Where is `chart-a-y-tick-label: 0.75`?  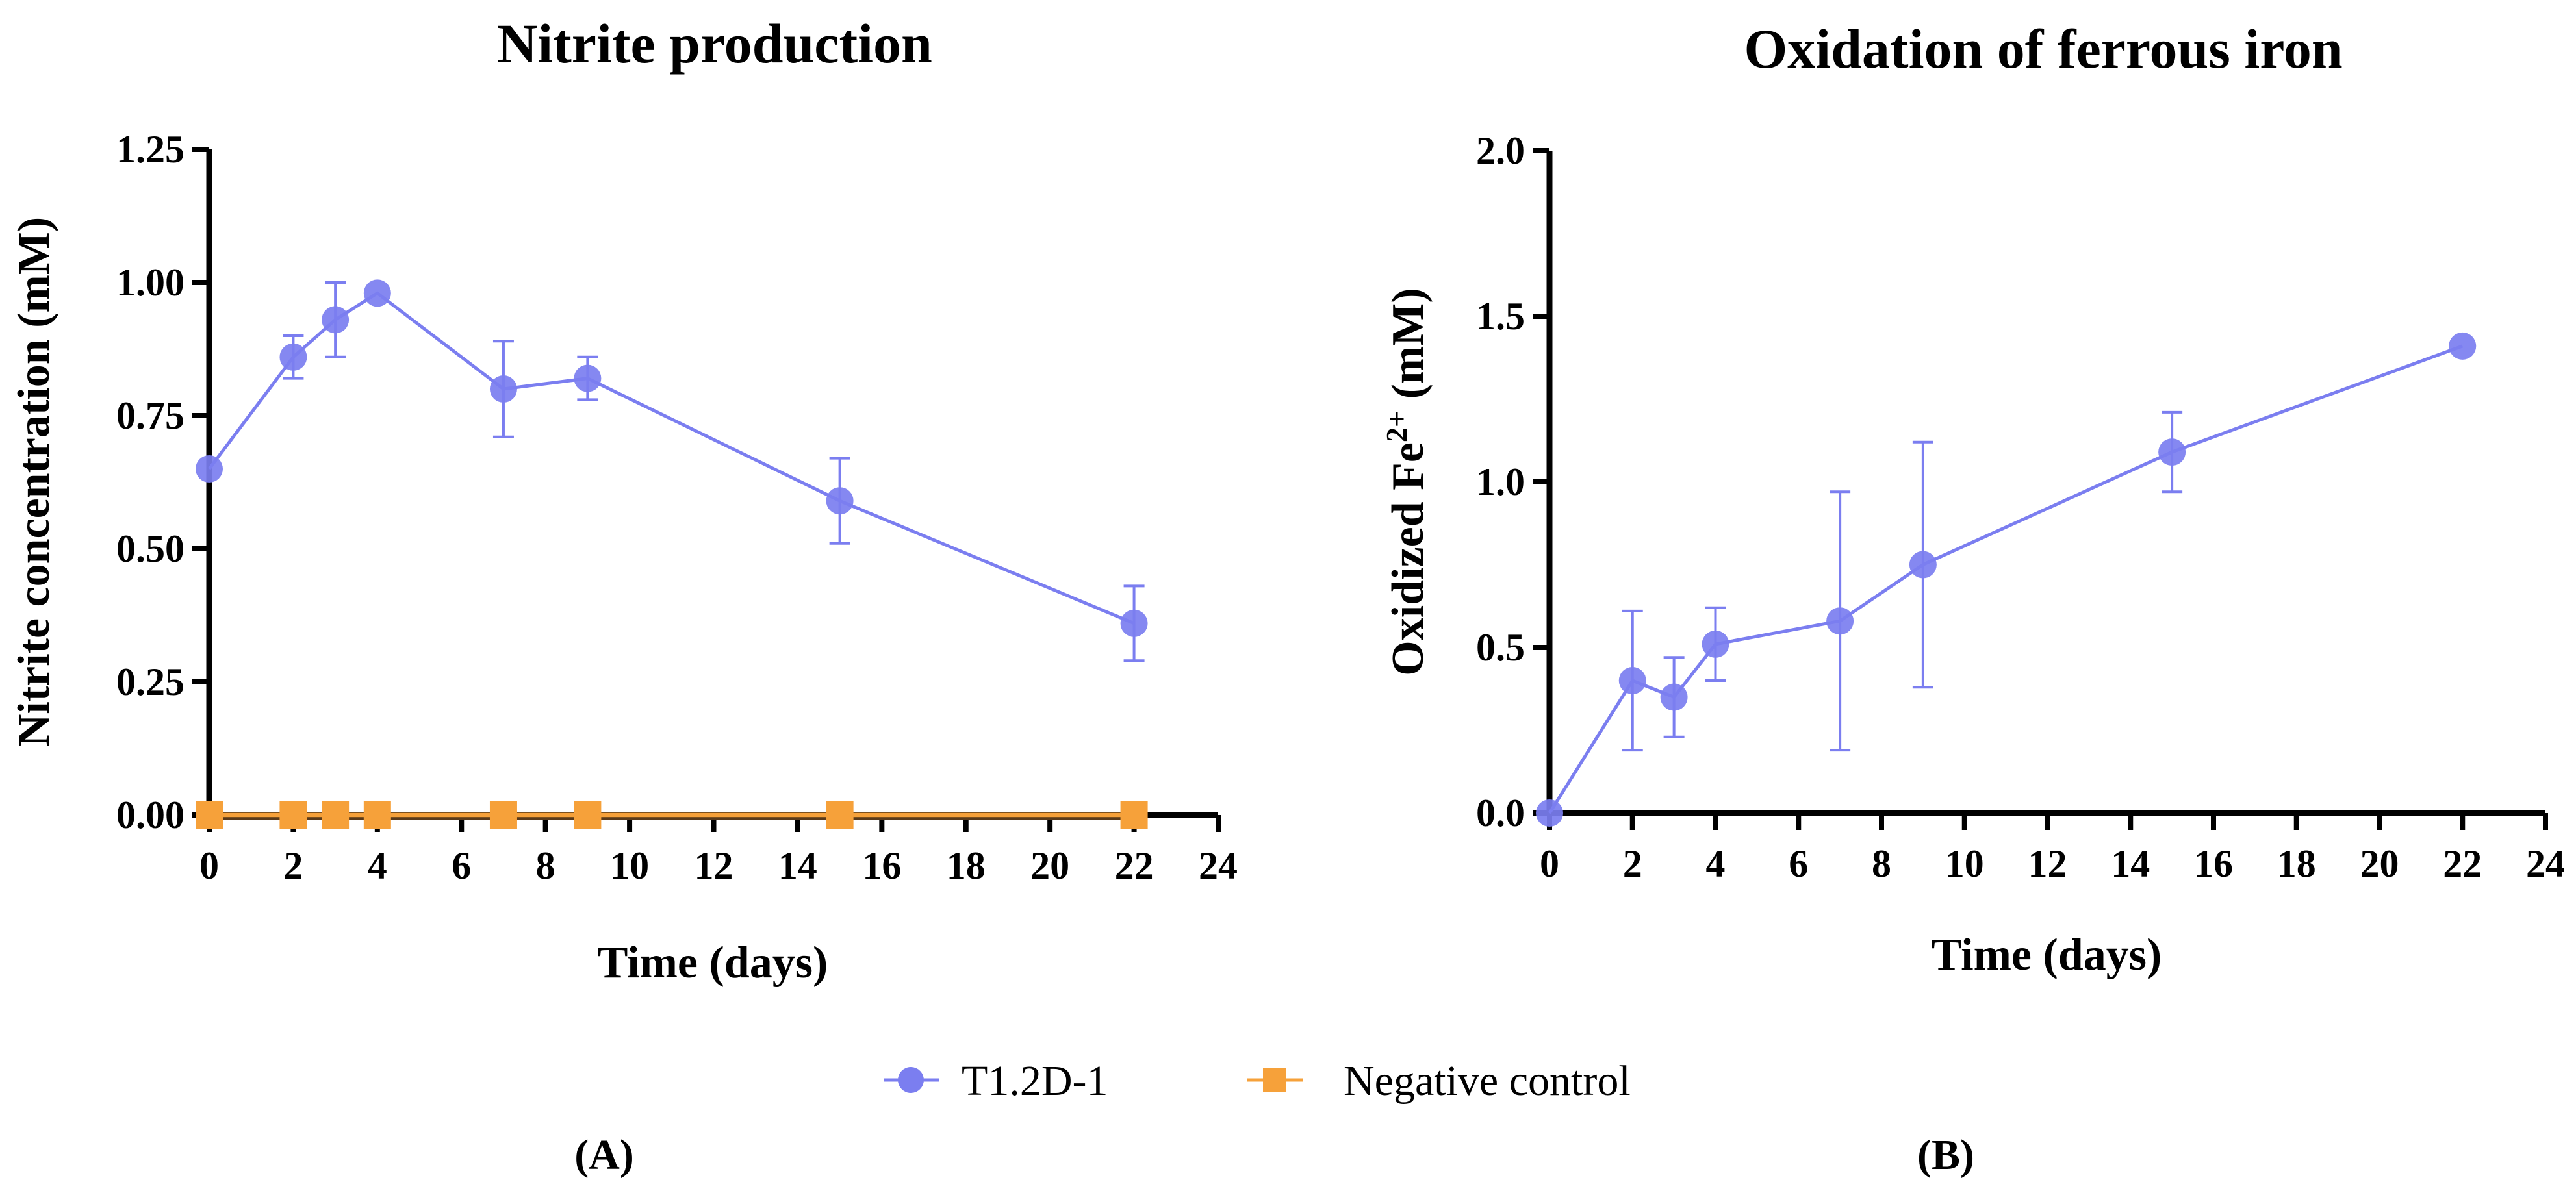
chart-a-y-tick-label: 0.75 is located at coordinates (150, 415).